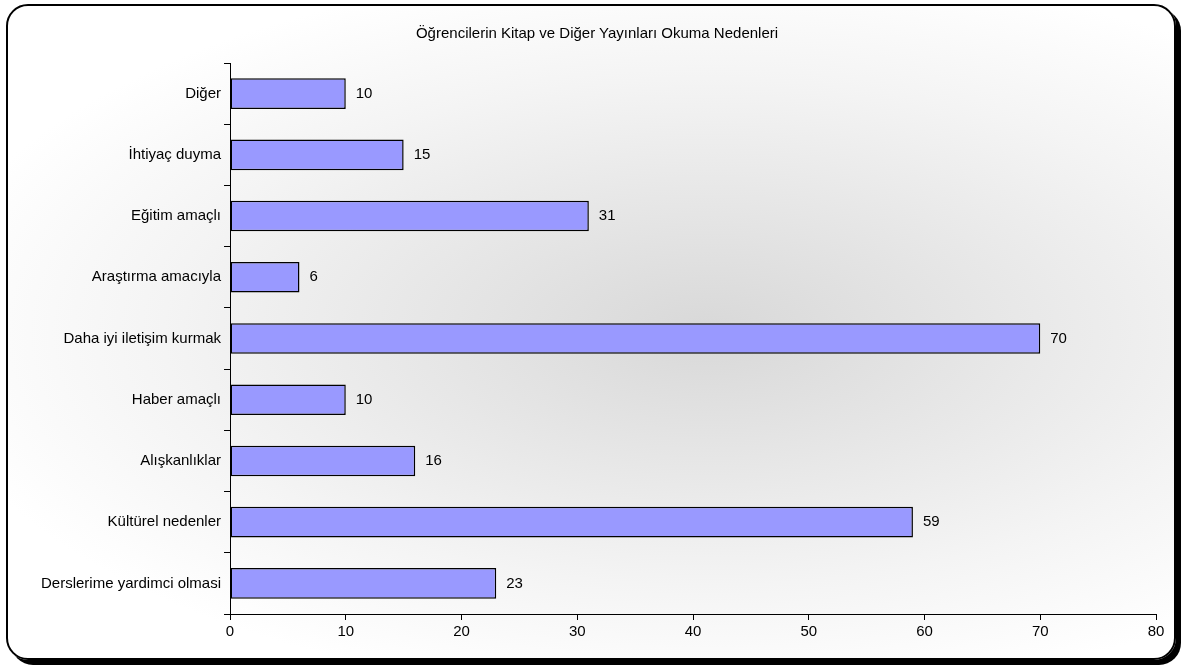 The width and height of the screenshot is (1186, 671). What do you see at coordinates (131, 582) in the screenshot?
I see `y-tick-label: Derslerime yardimci olmasi` at bounding box center [131, 582].